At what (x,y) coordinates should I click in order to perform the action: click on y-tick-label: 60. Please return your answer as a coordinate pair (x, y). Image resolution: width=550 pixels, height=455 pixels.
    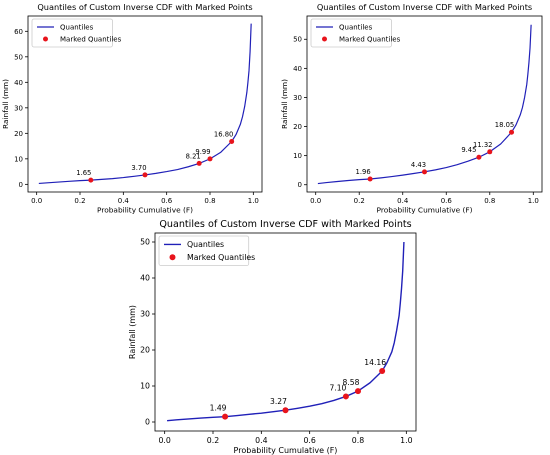
    Looking at the image, I should click on (18, 32).